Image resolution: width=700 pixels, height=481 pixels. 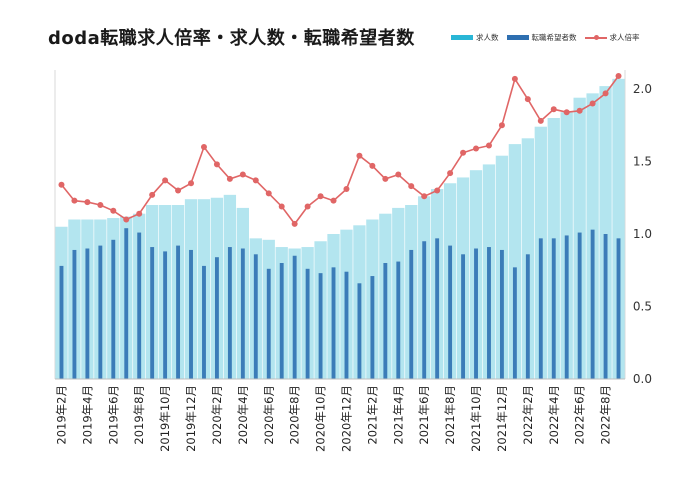 What do you see at coordinates (642, 379) in the screenshot?
I see `y-tick-label: 0.0` at bounding box center [642, 379].